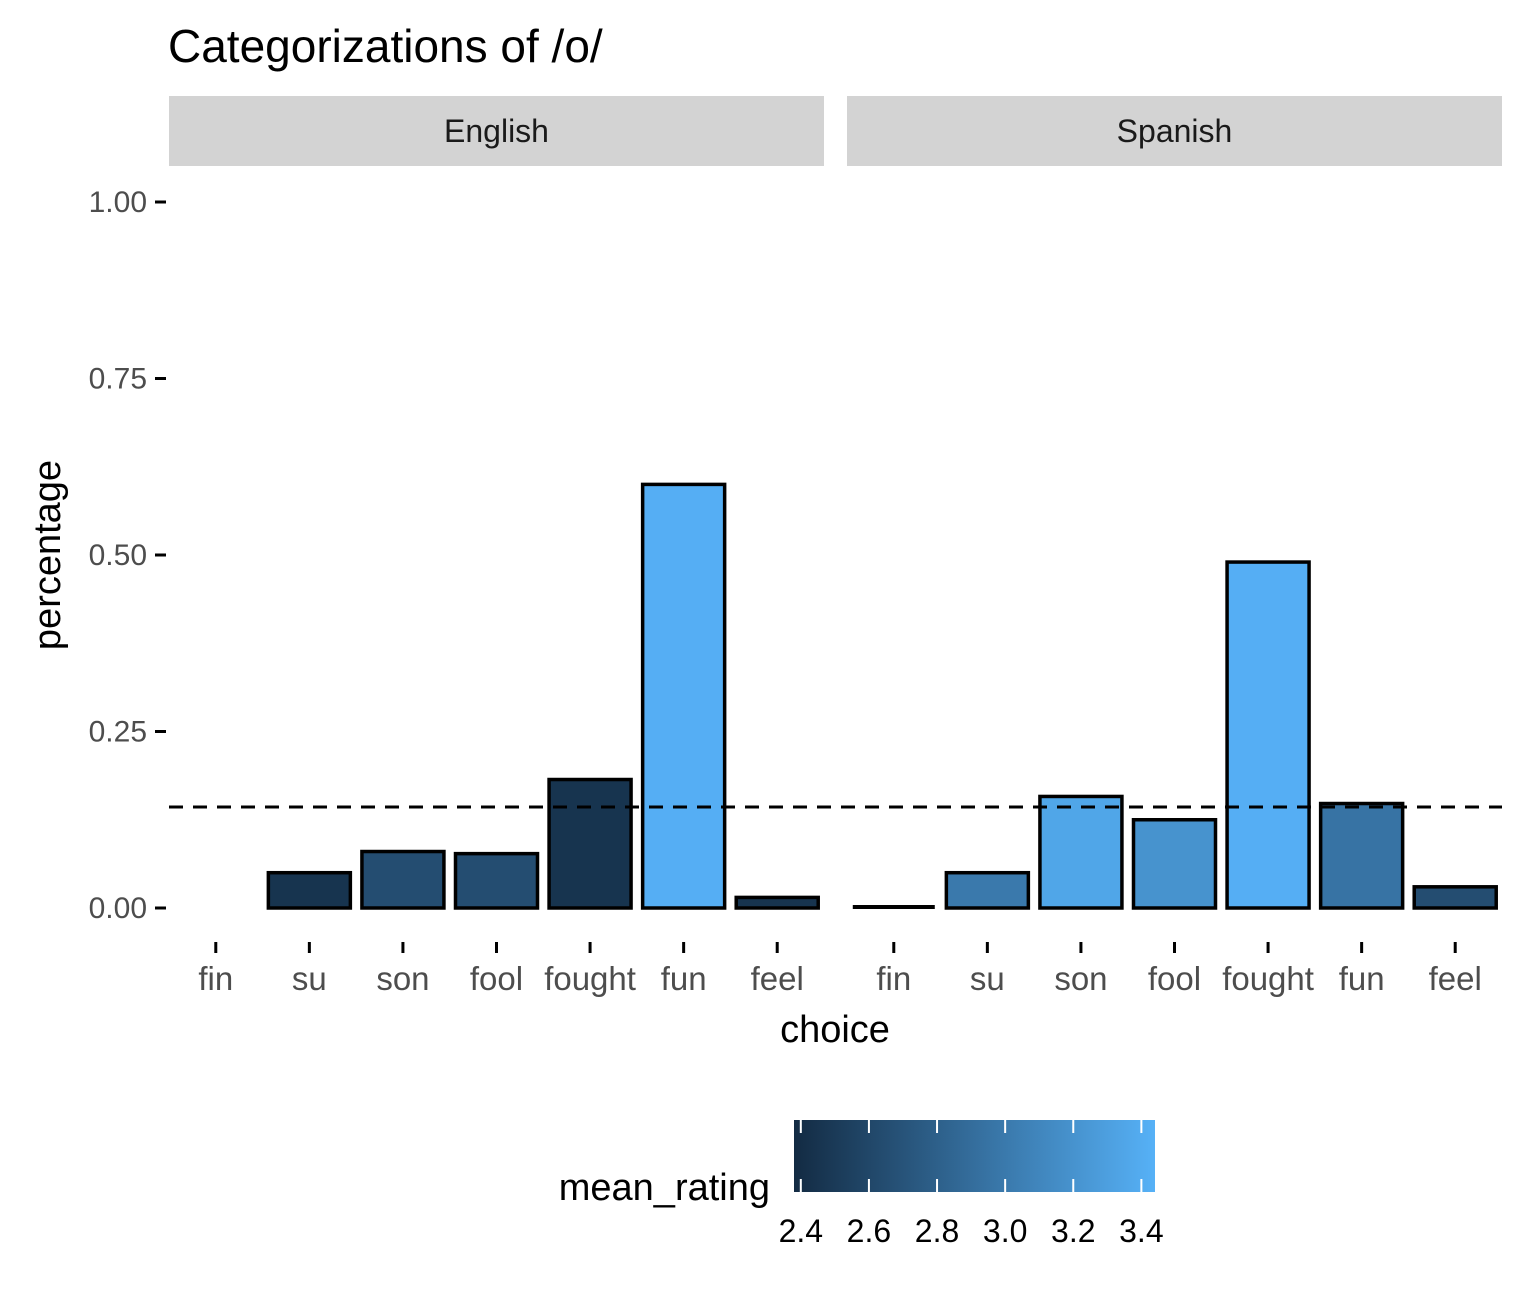 This screenshot has width=1525, height=1295. I want to click on y-tick-label: 0.50, so click(118, 555).